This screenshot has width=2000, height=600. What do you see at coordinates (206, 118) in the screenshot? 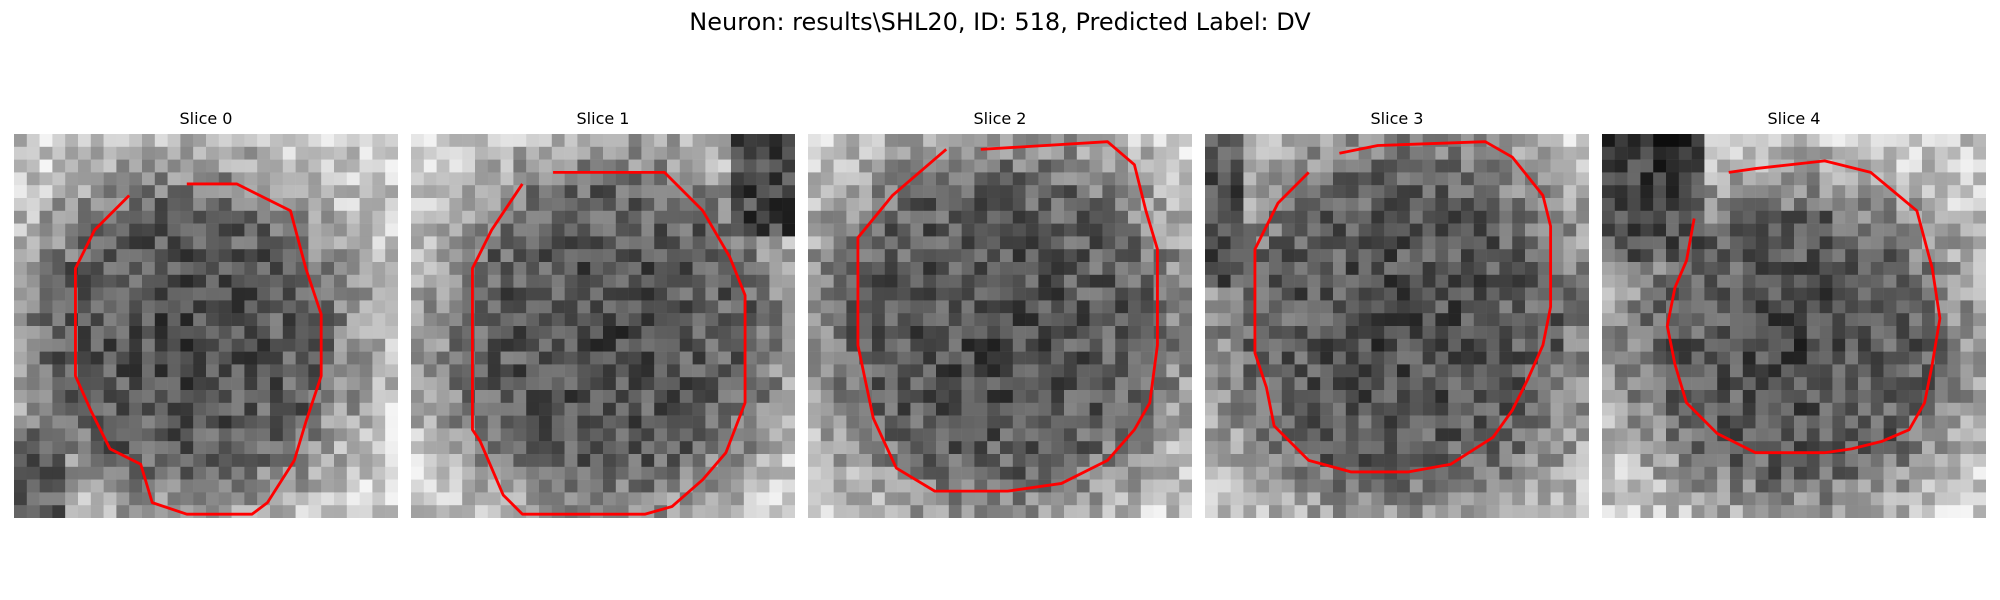
I see `slice-0-title: Slice 0` at bounding box center [206, 118].